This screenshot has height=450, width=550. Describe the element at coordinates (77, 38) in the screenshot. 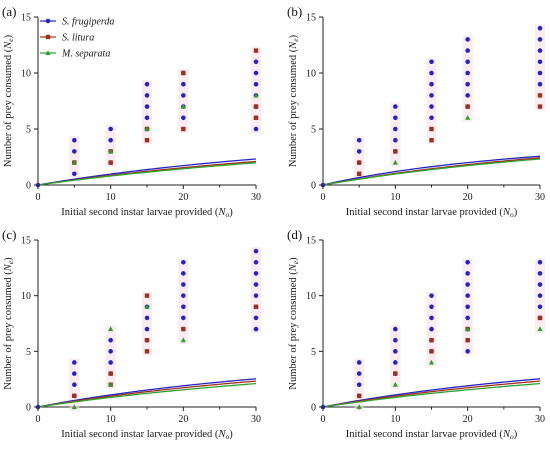

I see `legend: S. frugiperda S. litura M. separata` at that location.